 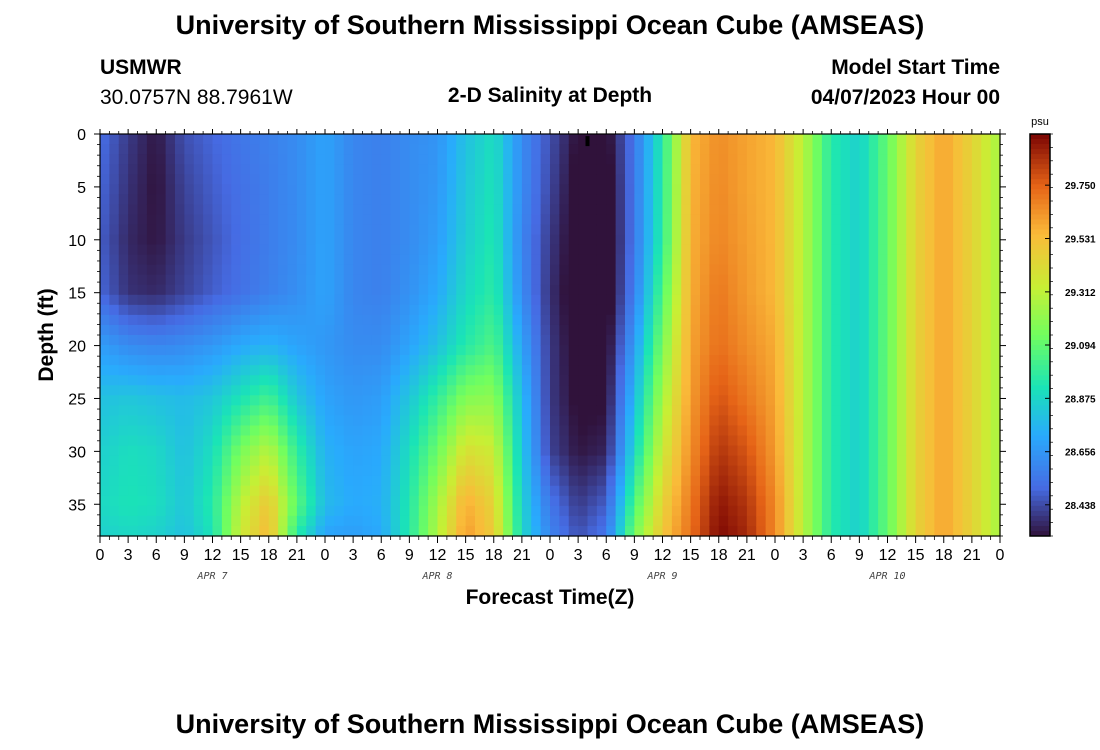 What do you see at coordinates (211, 576) in the screenshot?
I see `date-label: APR 7` at bounding box center [211, 576].